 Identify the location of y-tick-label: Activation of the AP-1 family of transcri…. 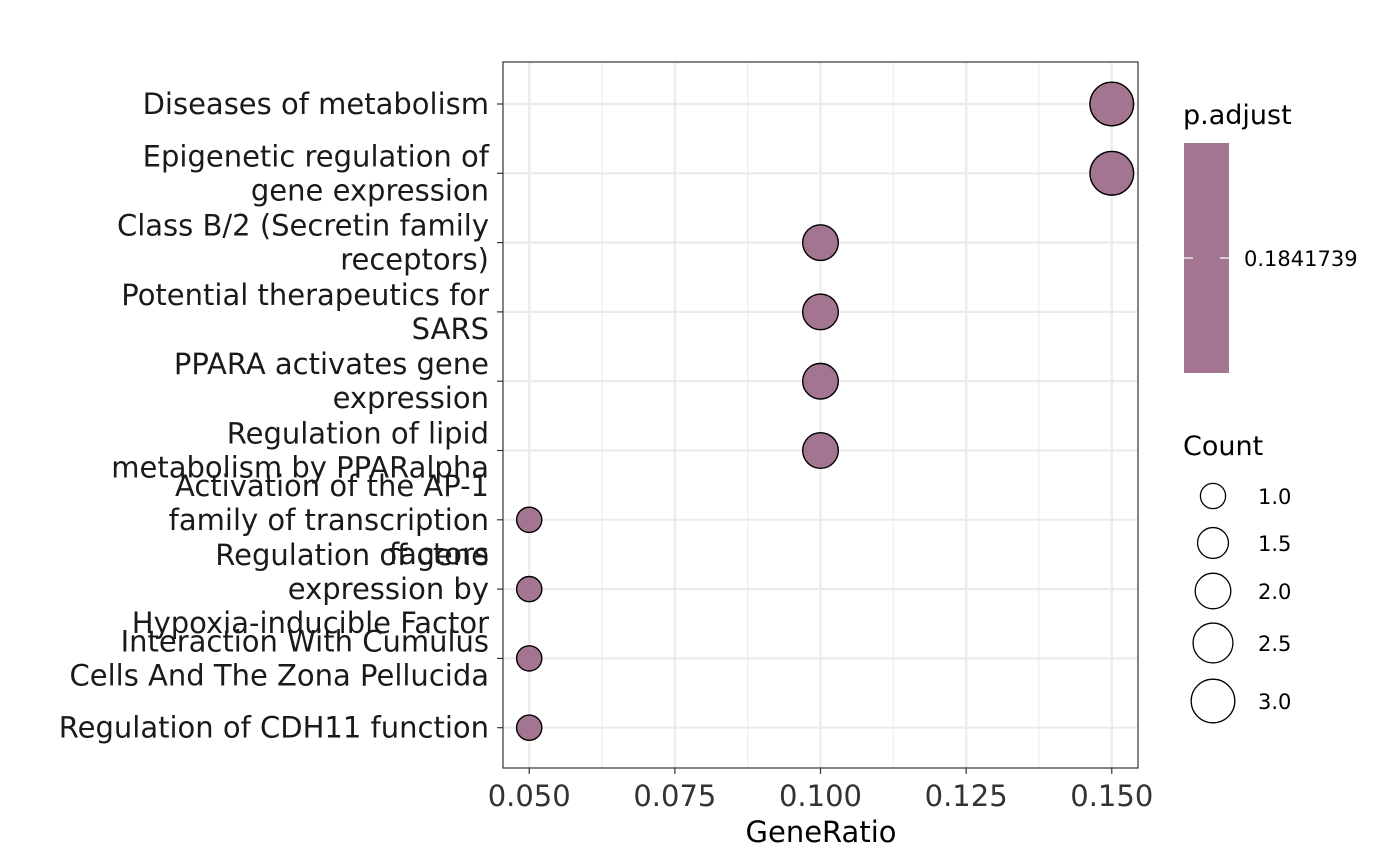
(329, 520).